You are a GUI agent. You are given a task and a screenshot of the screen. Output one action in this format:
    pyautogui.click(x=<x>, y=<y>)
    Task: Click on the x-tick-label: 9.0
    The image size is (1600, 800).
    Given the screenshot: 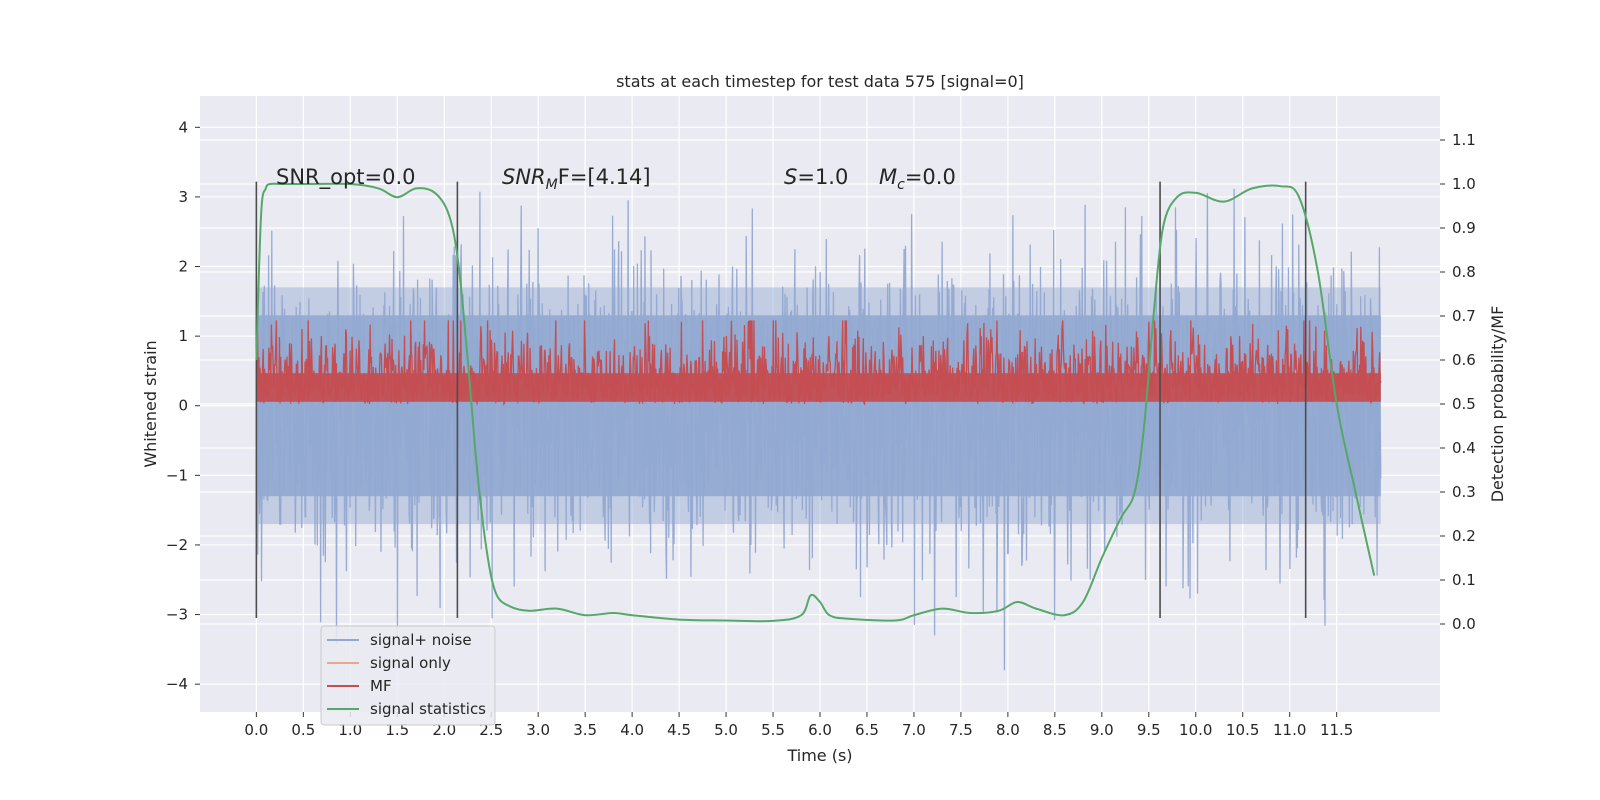 What is the action you would take?
    pyautogui.click(x=1102, y=730)
    